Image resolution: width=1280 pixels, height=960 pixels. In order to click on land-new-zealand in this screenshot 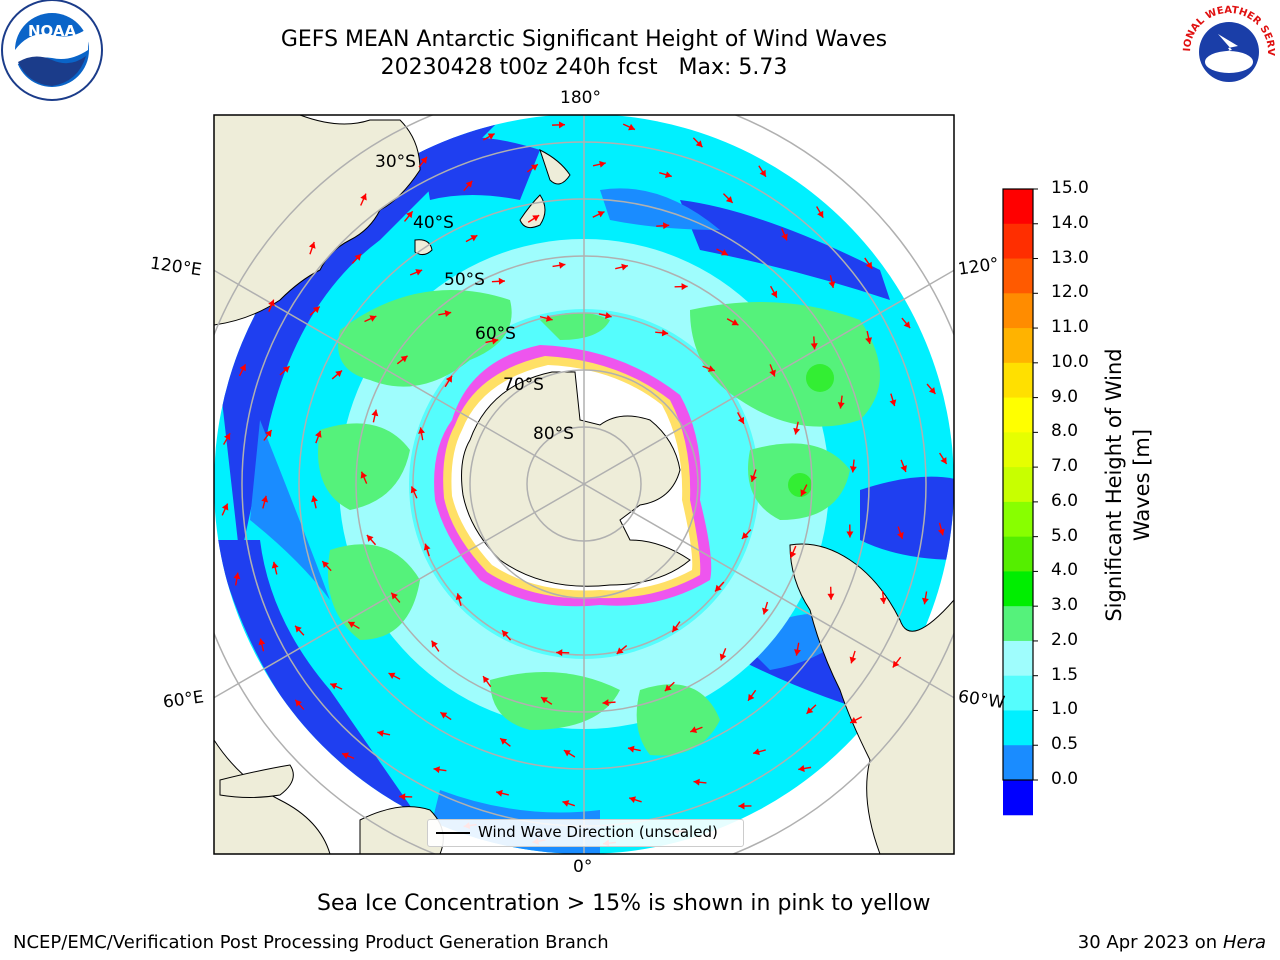, I will do `click(545, 189)`.